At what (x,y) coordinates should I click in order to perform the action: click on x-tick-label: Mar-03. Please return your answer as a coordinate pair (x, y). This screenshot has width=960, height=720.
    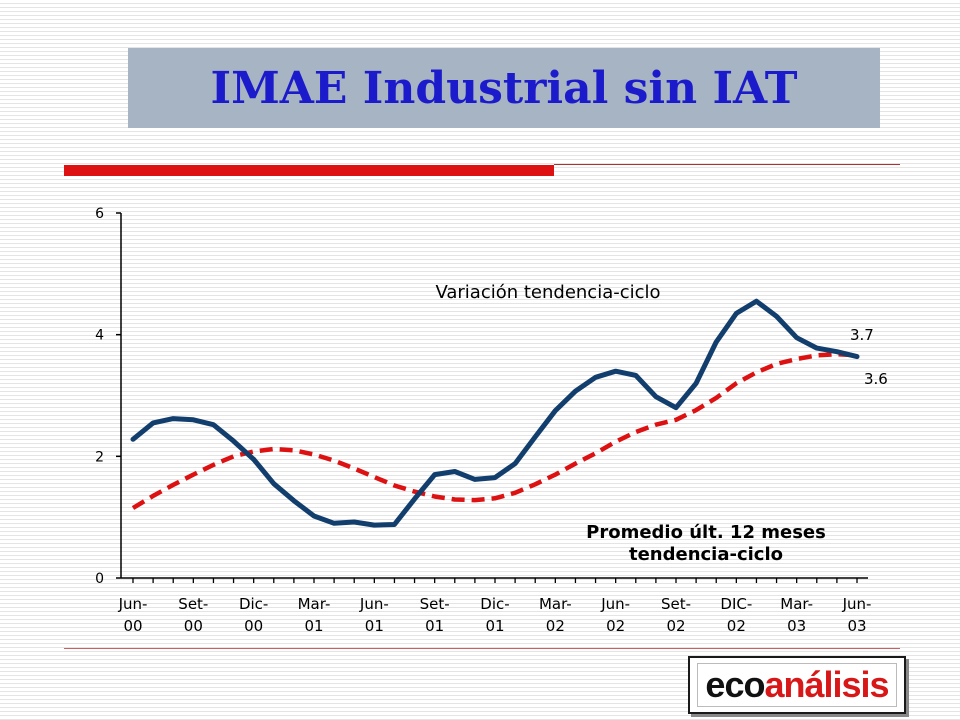
    Looking at the image, I should click on (796, 615).